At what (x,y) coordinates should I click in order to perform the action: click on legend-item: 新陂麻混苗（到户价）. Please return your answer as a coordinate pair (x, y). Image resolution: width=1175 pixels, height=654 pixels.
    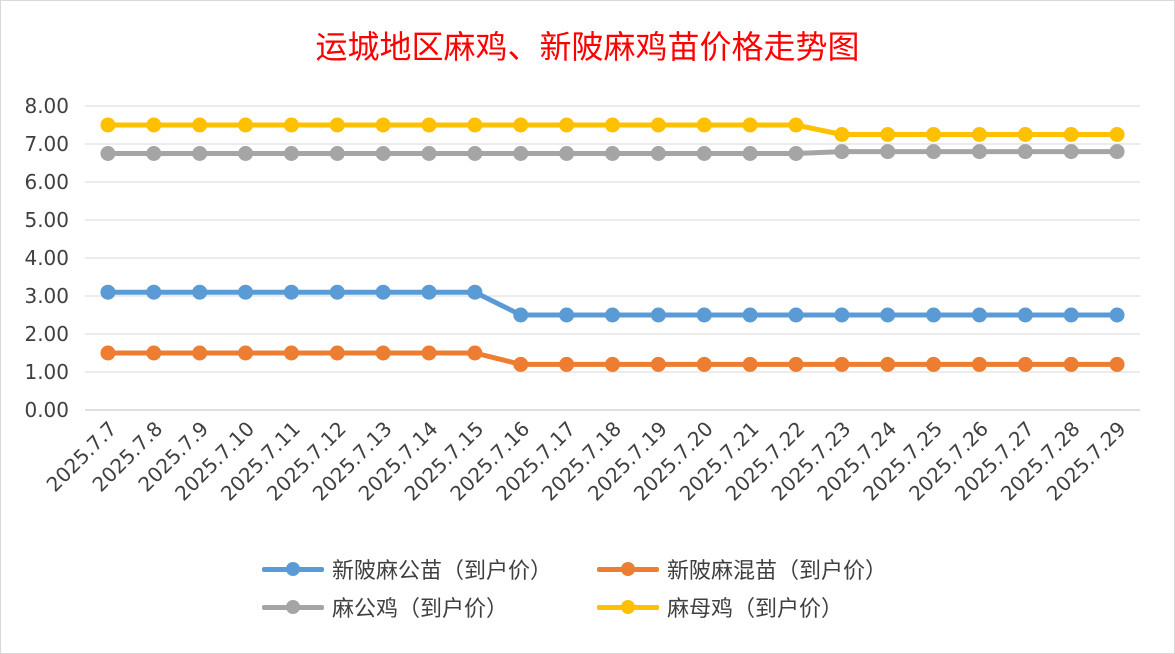
    Looking at the image, I should click on (764, 569).